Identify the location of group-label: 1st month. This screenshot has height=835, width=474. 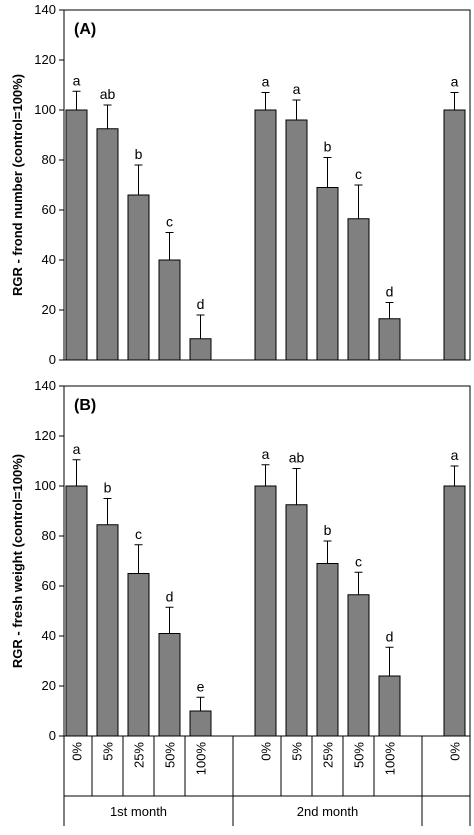
(138, 811).